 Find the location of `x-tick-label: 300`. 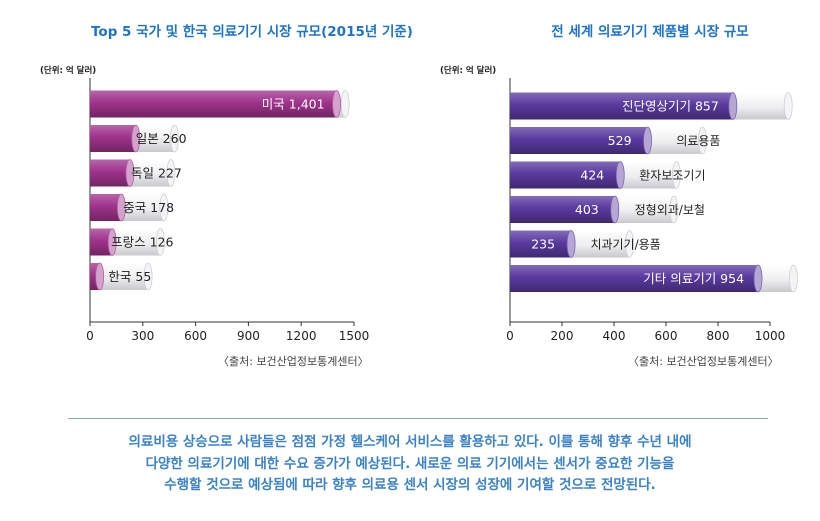

x-tick-label: 300 is located at coordinates (142, 336).